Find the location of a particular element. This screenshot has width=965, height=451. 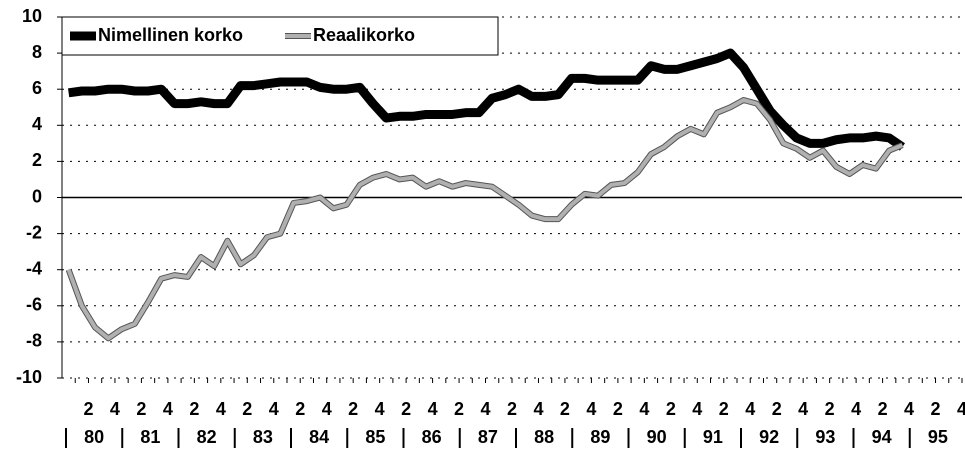

y-tick-label: 4 is located at coordinates (37, 124).